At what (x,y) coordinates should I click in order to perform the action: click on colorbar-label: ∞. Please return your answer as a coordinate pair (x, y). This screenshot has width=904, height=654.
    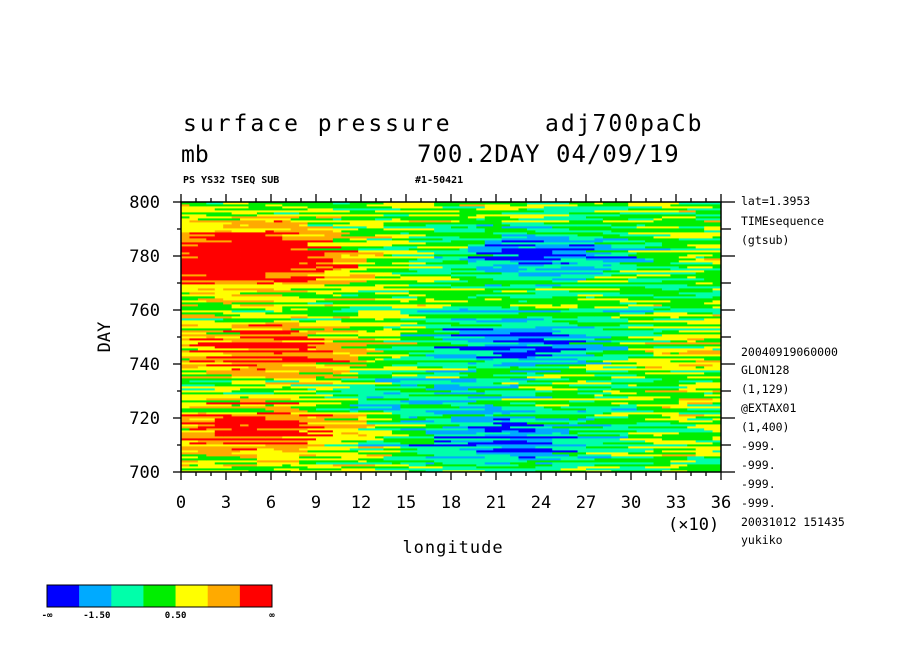
    Looking at the image, I should click on (272, 616).